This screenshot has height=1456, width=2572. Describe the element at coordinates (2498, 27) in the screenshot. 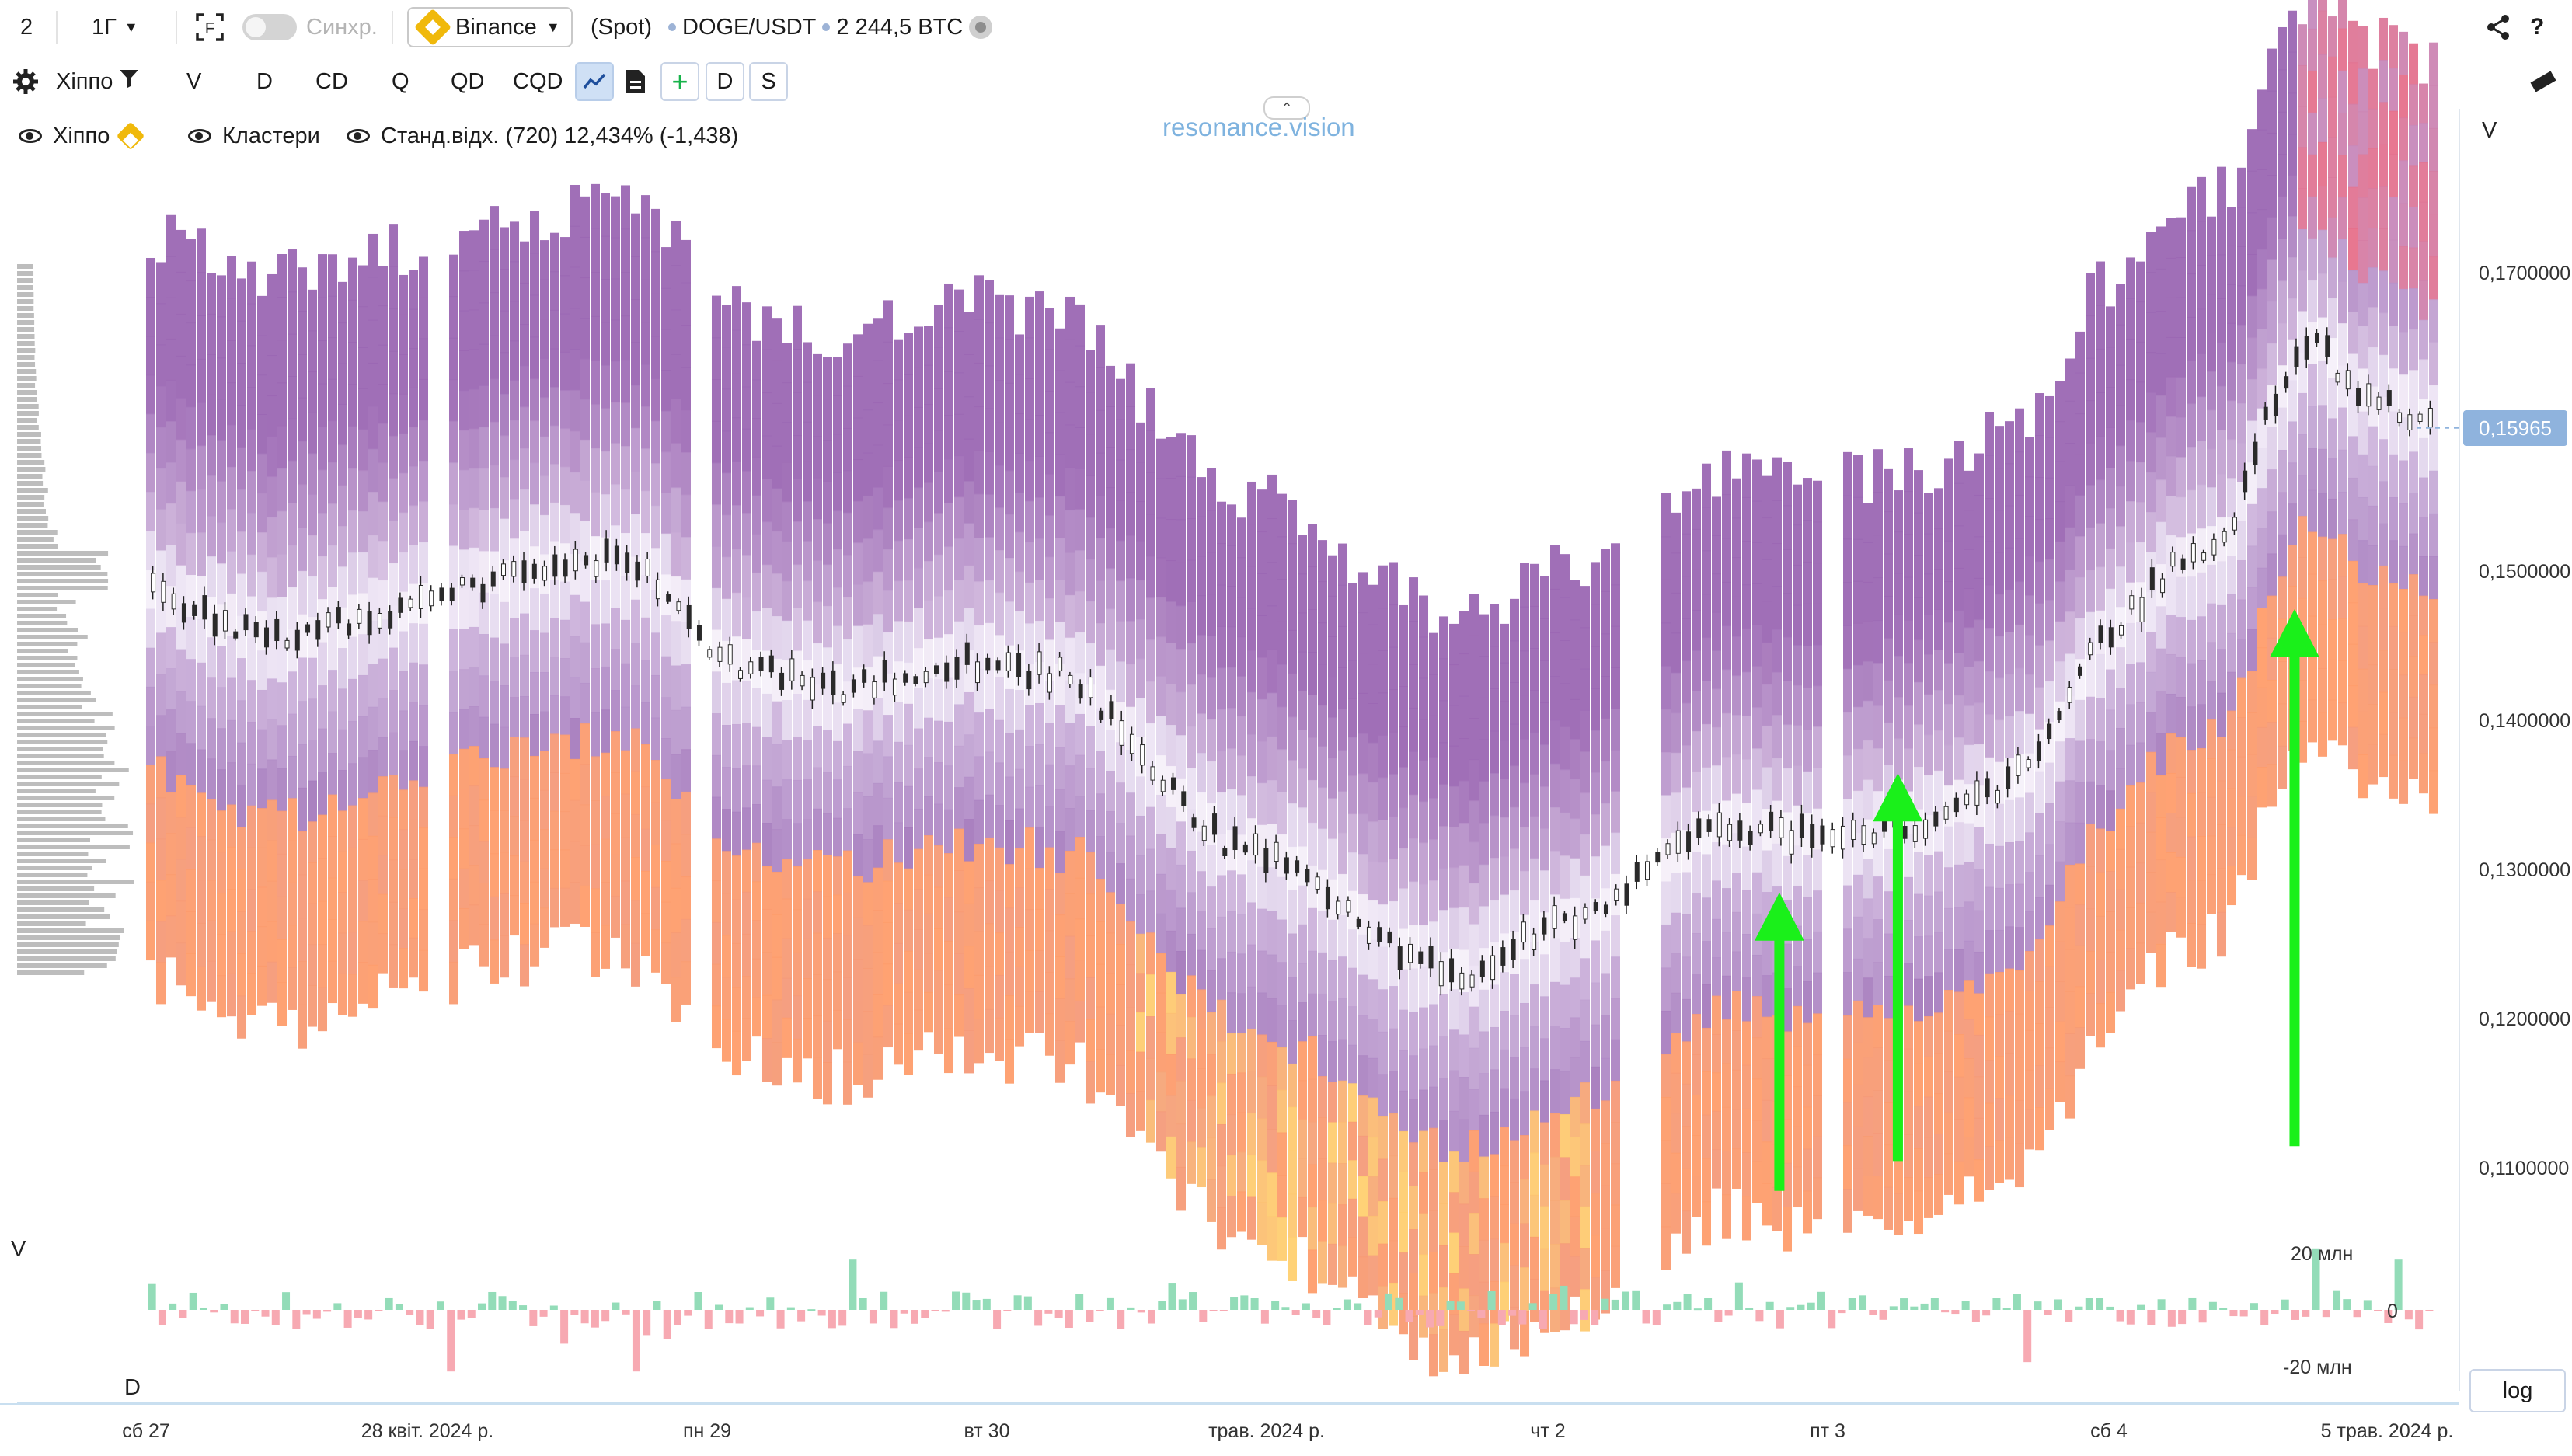

I see `share-icon` at that location.